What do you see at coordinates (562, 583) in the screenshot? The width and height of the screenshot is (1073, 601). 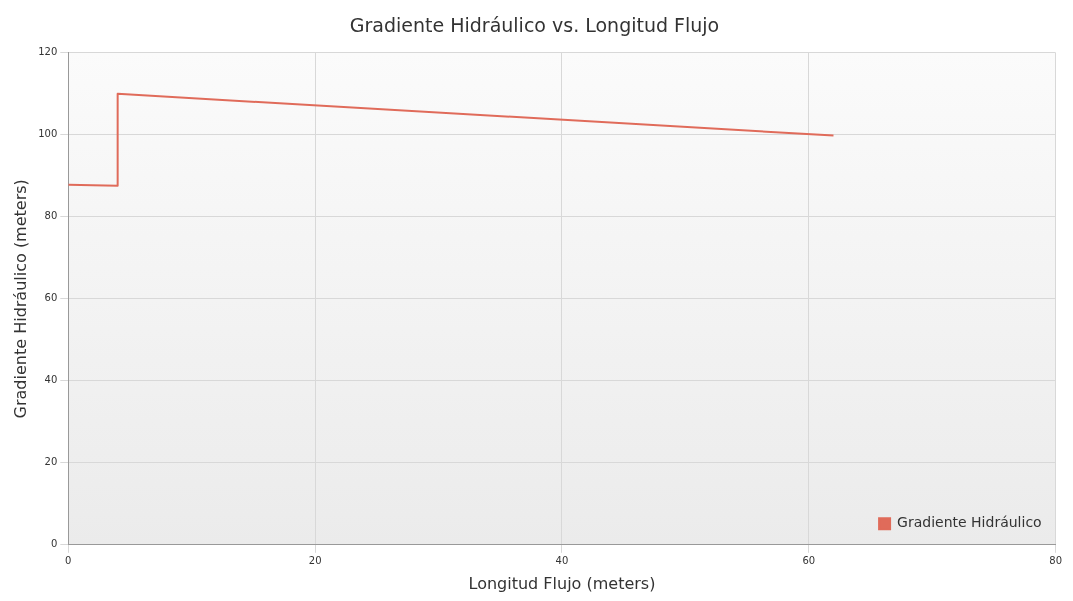 I see `x-axis-title: Longitud Flujo (meters)` at bounding box center [562, 583].